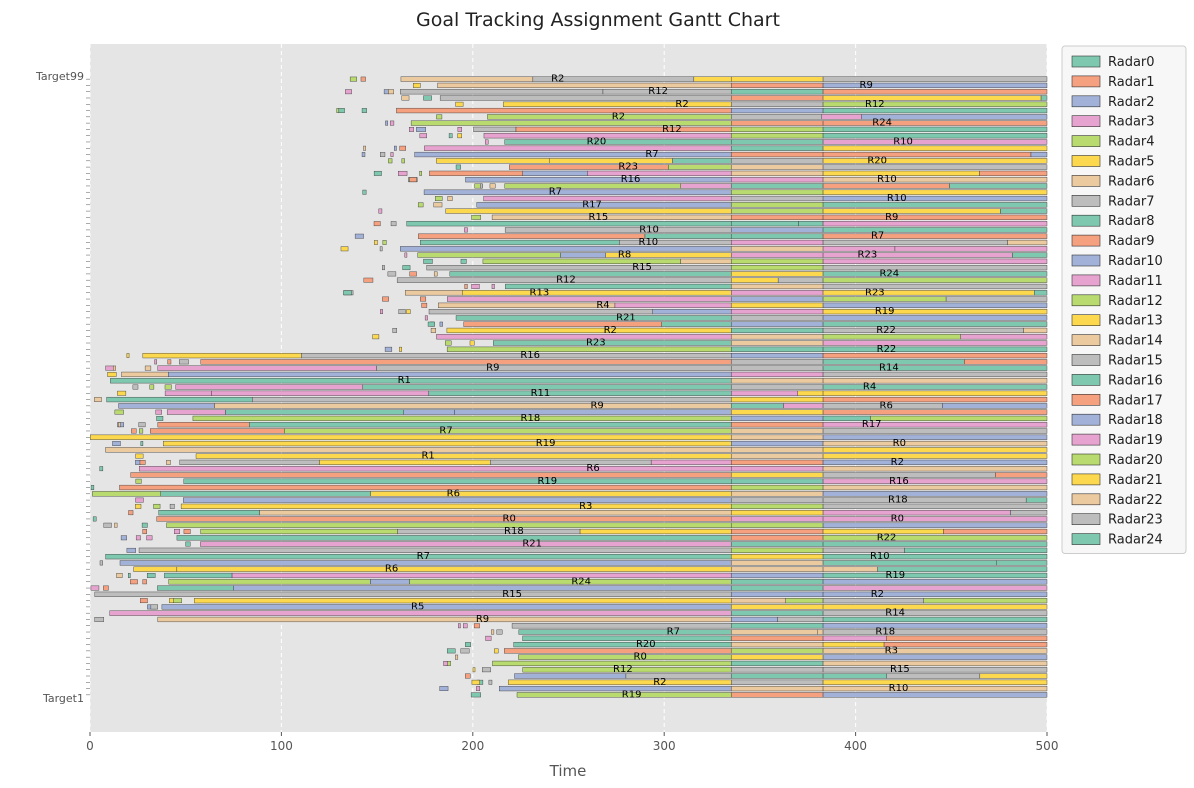 The image size is (1194, 788). I want to click on bar-label: R2, so click(877, 594).